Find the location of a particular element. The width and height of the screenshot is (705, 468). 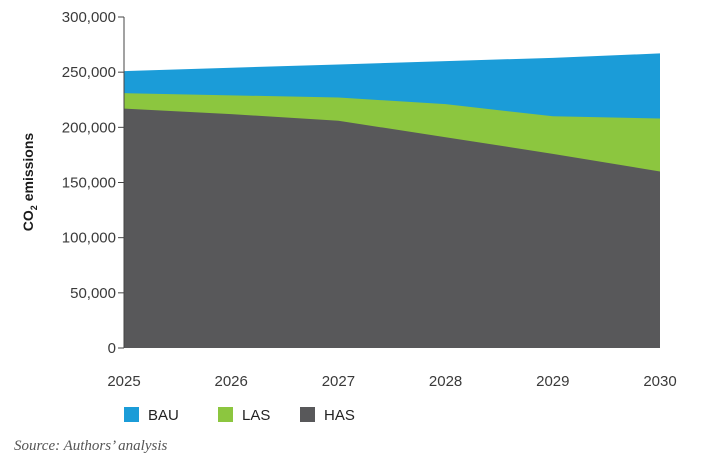

y-tick-label: 150,000 is located at coordinates (89, 183).